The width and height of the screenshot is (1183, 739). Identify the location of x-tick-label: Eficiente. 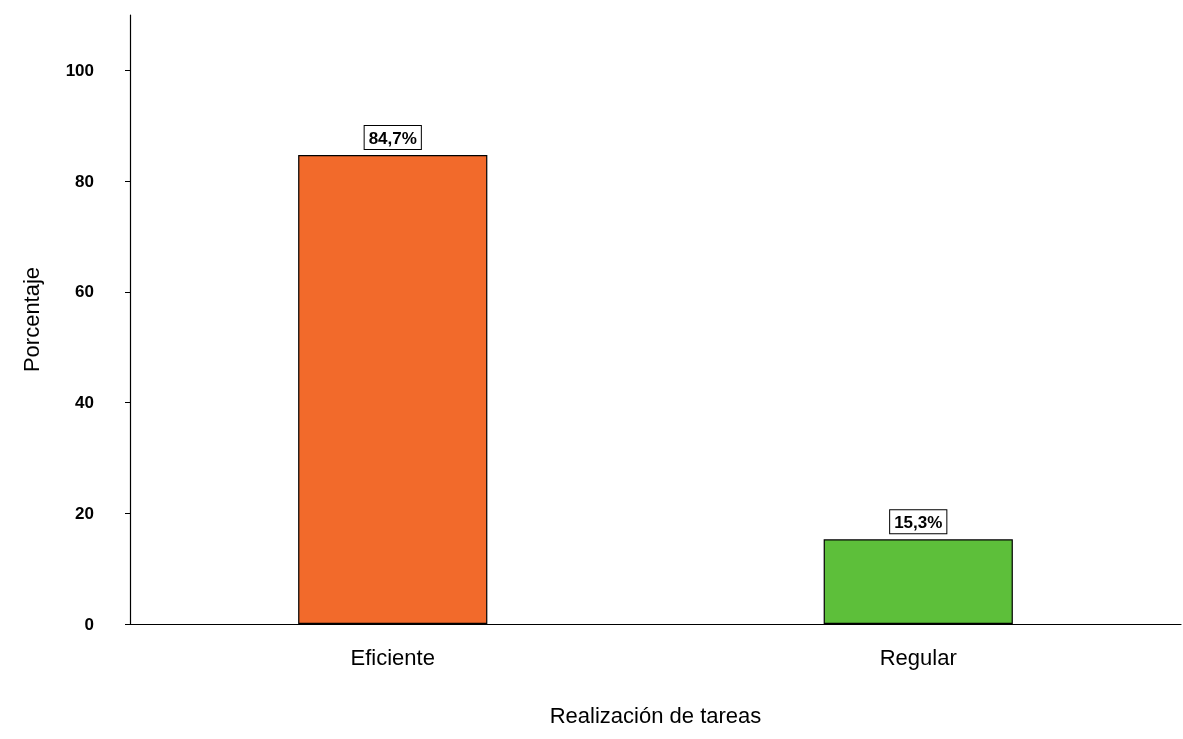
(392, 657).